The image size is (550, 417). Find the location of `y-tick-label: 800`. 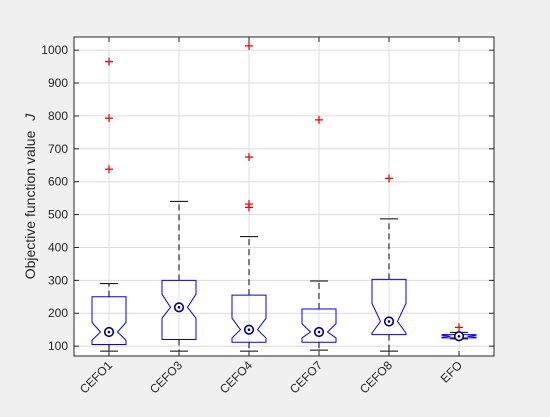

y-tick-label: 800 is located at coordinates (58, 116).